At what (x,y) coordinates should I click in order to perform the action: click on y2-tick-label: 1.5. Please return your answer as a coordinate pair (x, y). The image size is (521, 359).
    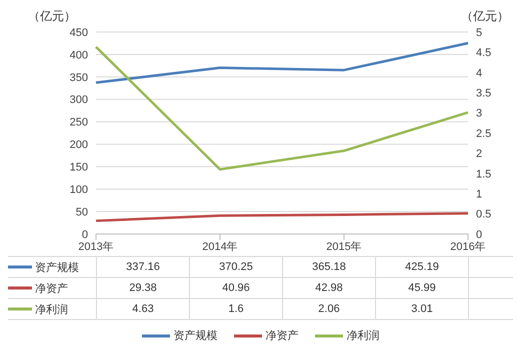
    Looking at the image, I should click on (484, 174).